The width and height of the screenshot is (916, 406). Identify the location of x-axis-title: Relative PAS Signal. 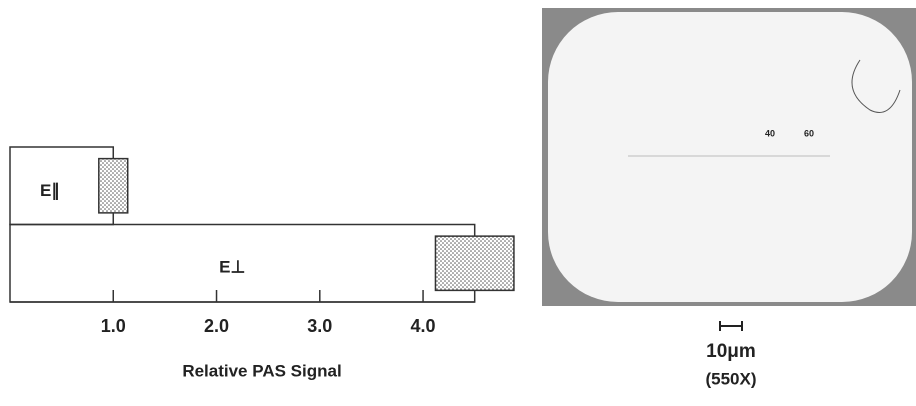
(261, 370).